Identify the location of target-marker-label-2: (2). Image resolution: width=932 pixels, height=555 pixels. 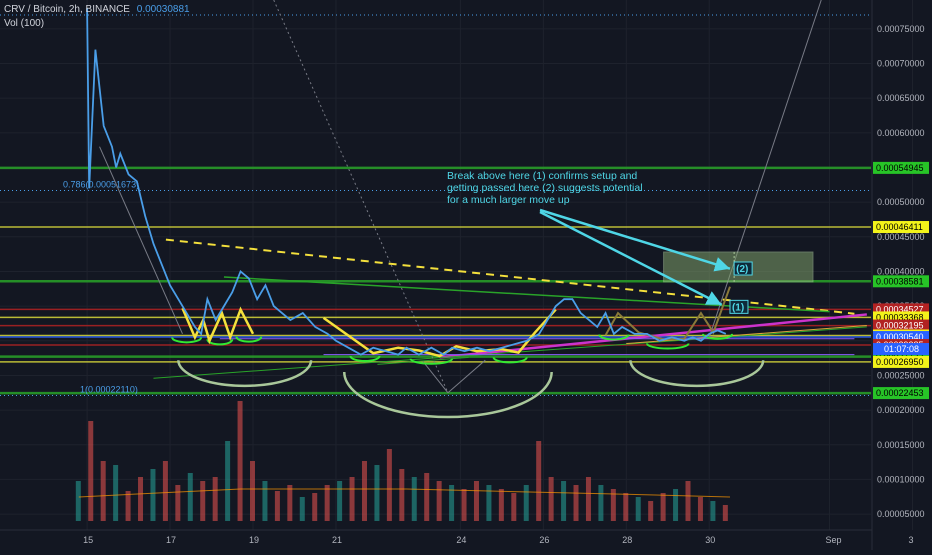
(742, 269).